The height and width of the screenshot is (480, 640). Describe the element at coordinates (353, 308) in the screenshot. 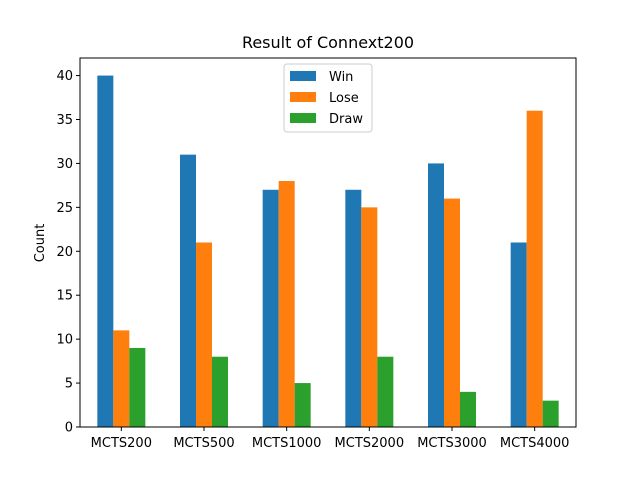

I see `bar-win-mcts2000` at that location.